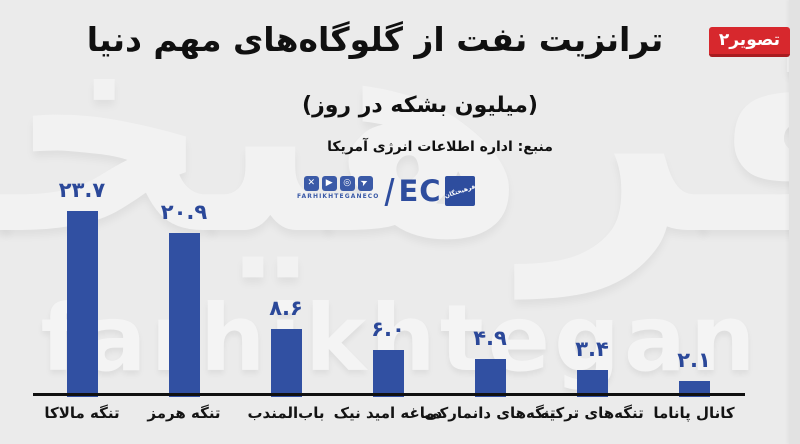  I want to click on youtube-icon: ▶, so click(329, 183).